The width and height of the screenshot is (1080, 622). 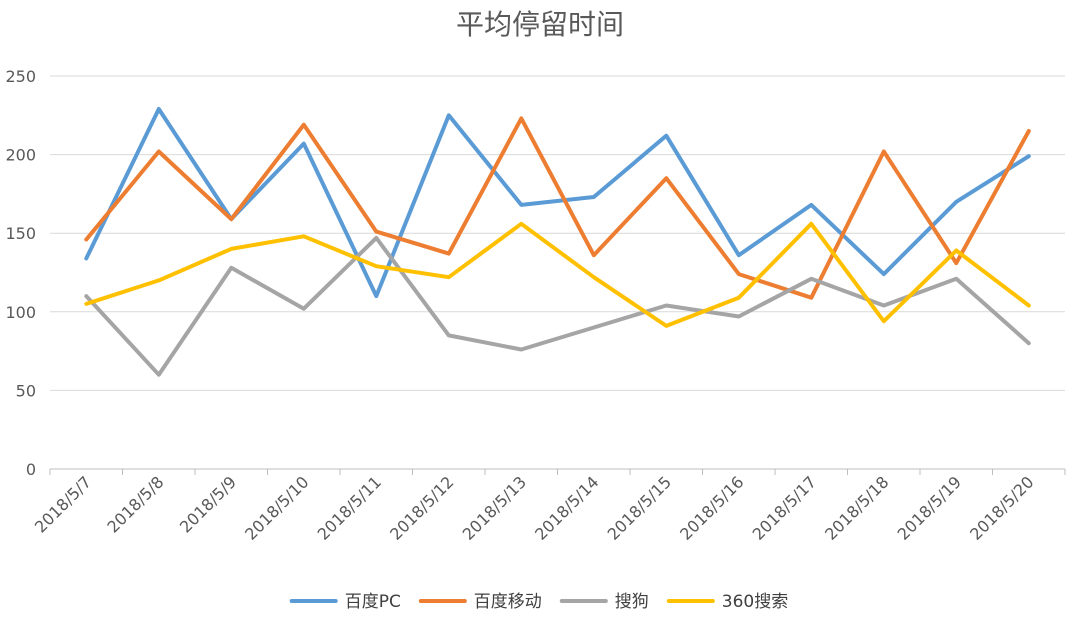 I want to click on x-axis, so click(x=557, y=471).